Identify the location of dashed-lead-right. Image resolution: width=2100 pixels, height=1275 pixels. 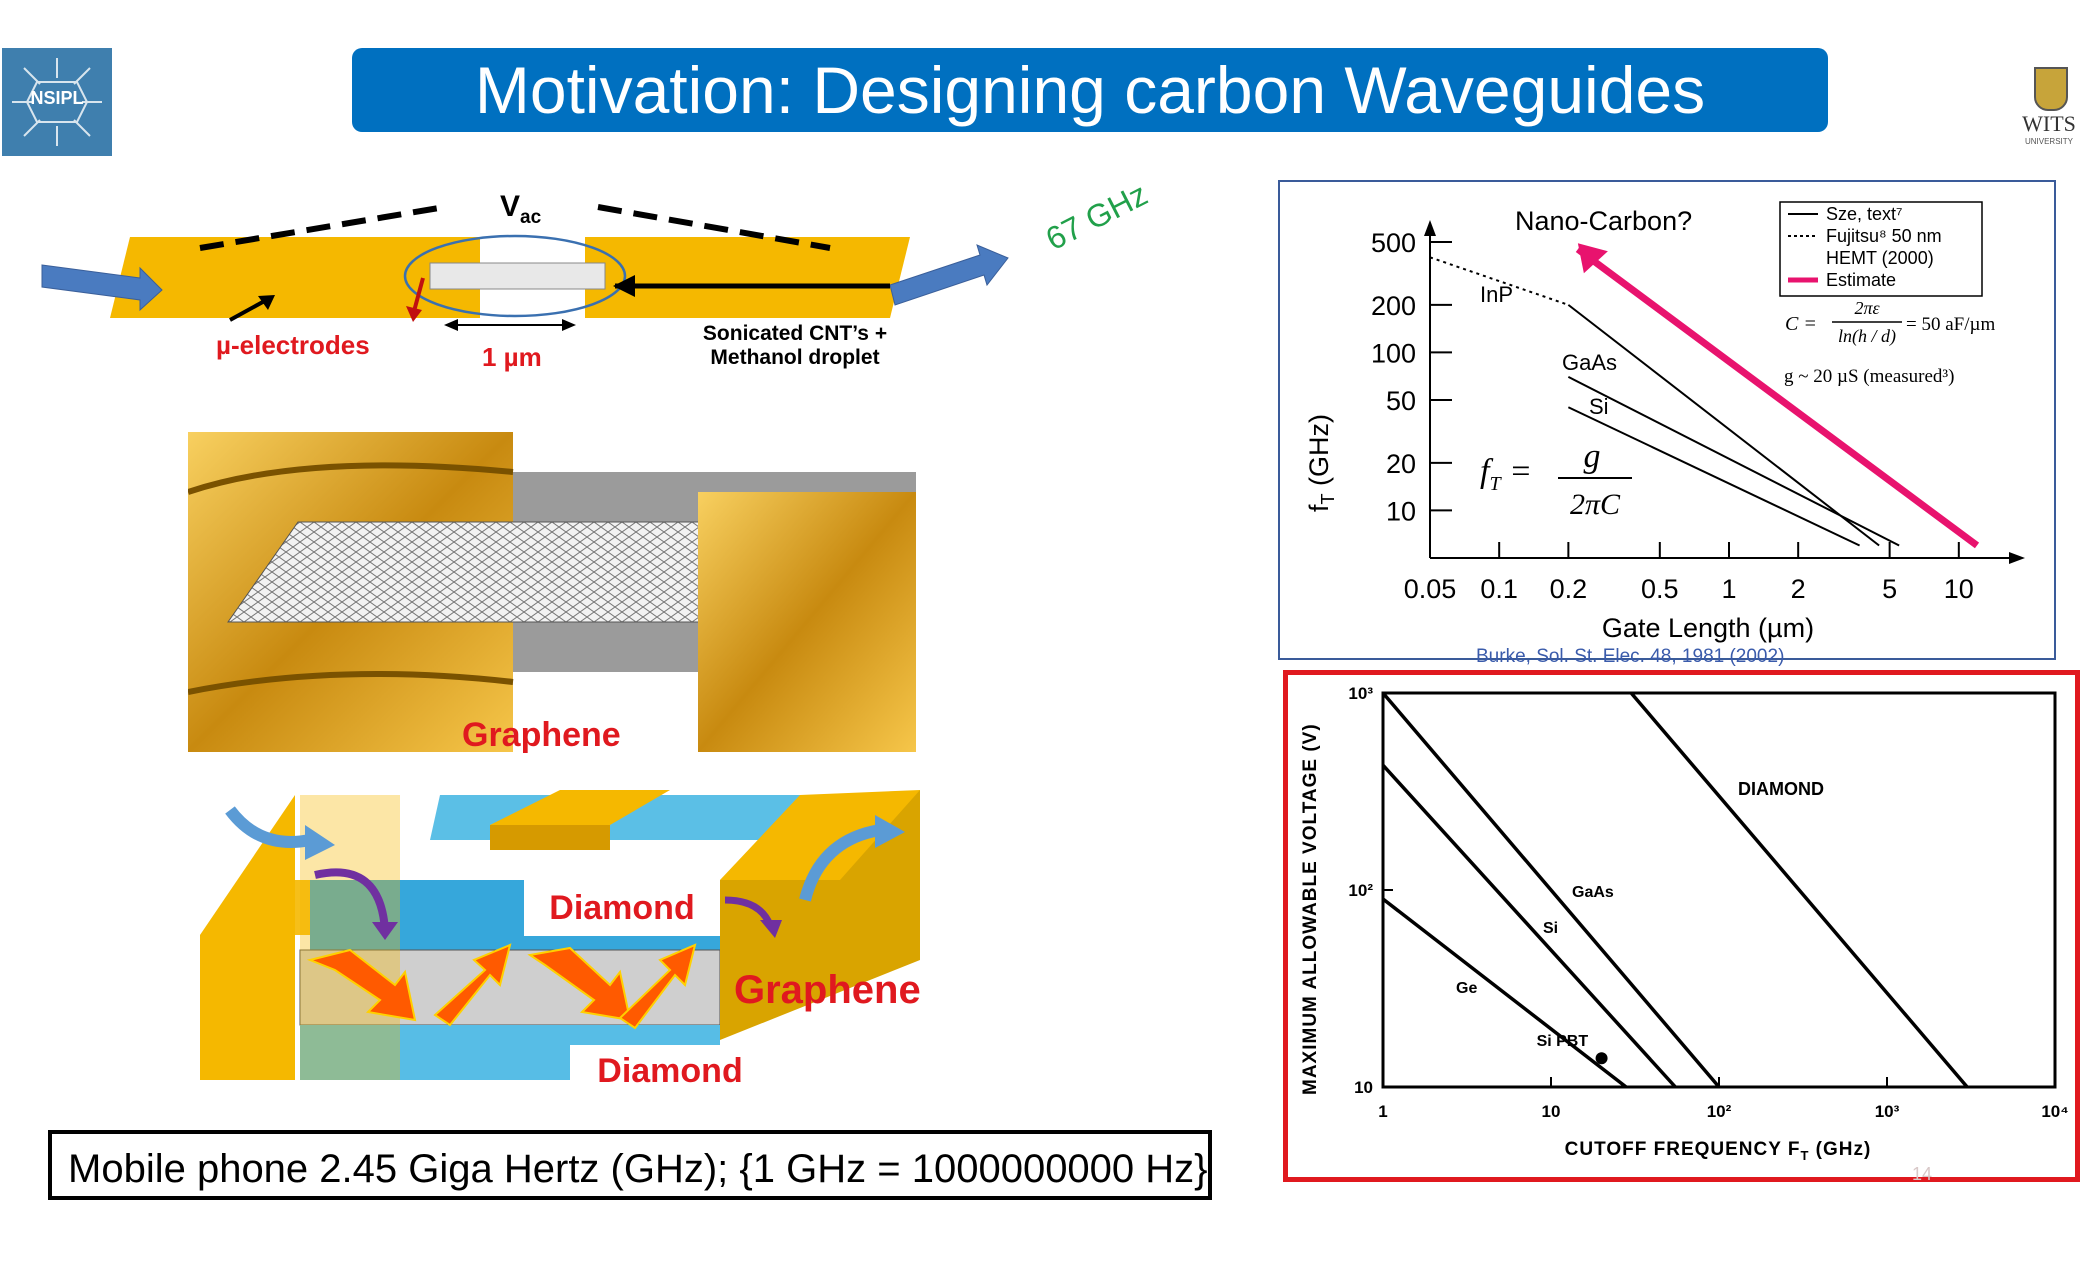
(714, 227).